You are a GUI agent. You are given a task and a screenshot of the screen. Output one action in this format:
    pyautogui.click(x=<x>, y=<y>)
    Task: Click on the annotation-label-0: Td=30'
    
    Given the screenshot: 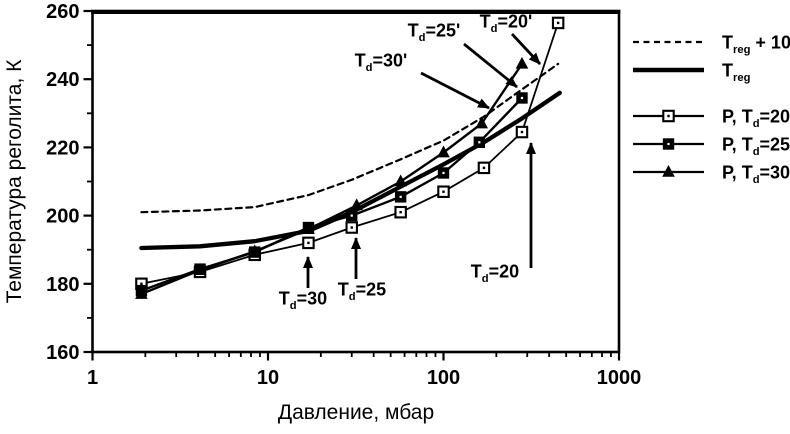 What is the action you would take?
    pyautogui.click(x=381, y=63)
    